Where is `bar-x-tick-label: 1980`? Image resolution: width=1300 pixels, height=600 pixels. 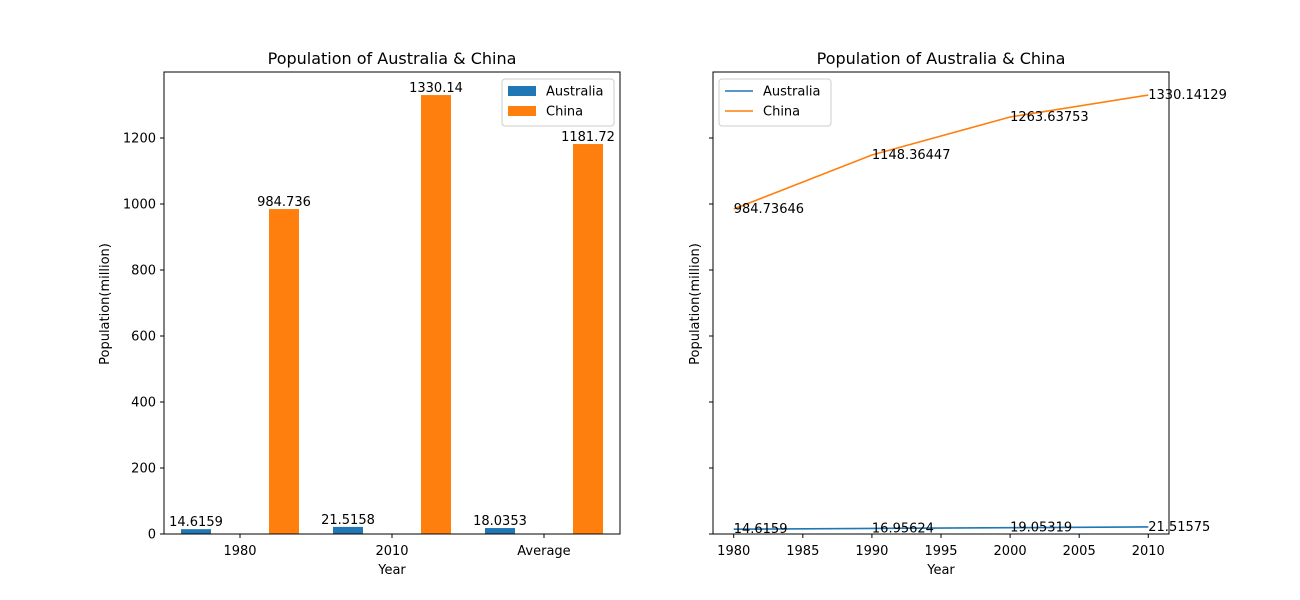 bar-x-tick-label: 1980 is located at coordinates (239, 551).